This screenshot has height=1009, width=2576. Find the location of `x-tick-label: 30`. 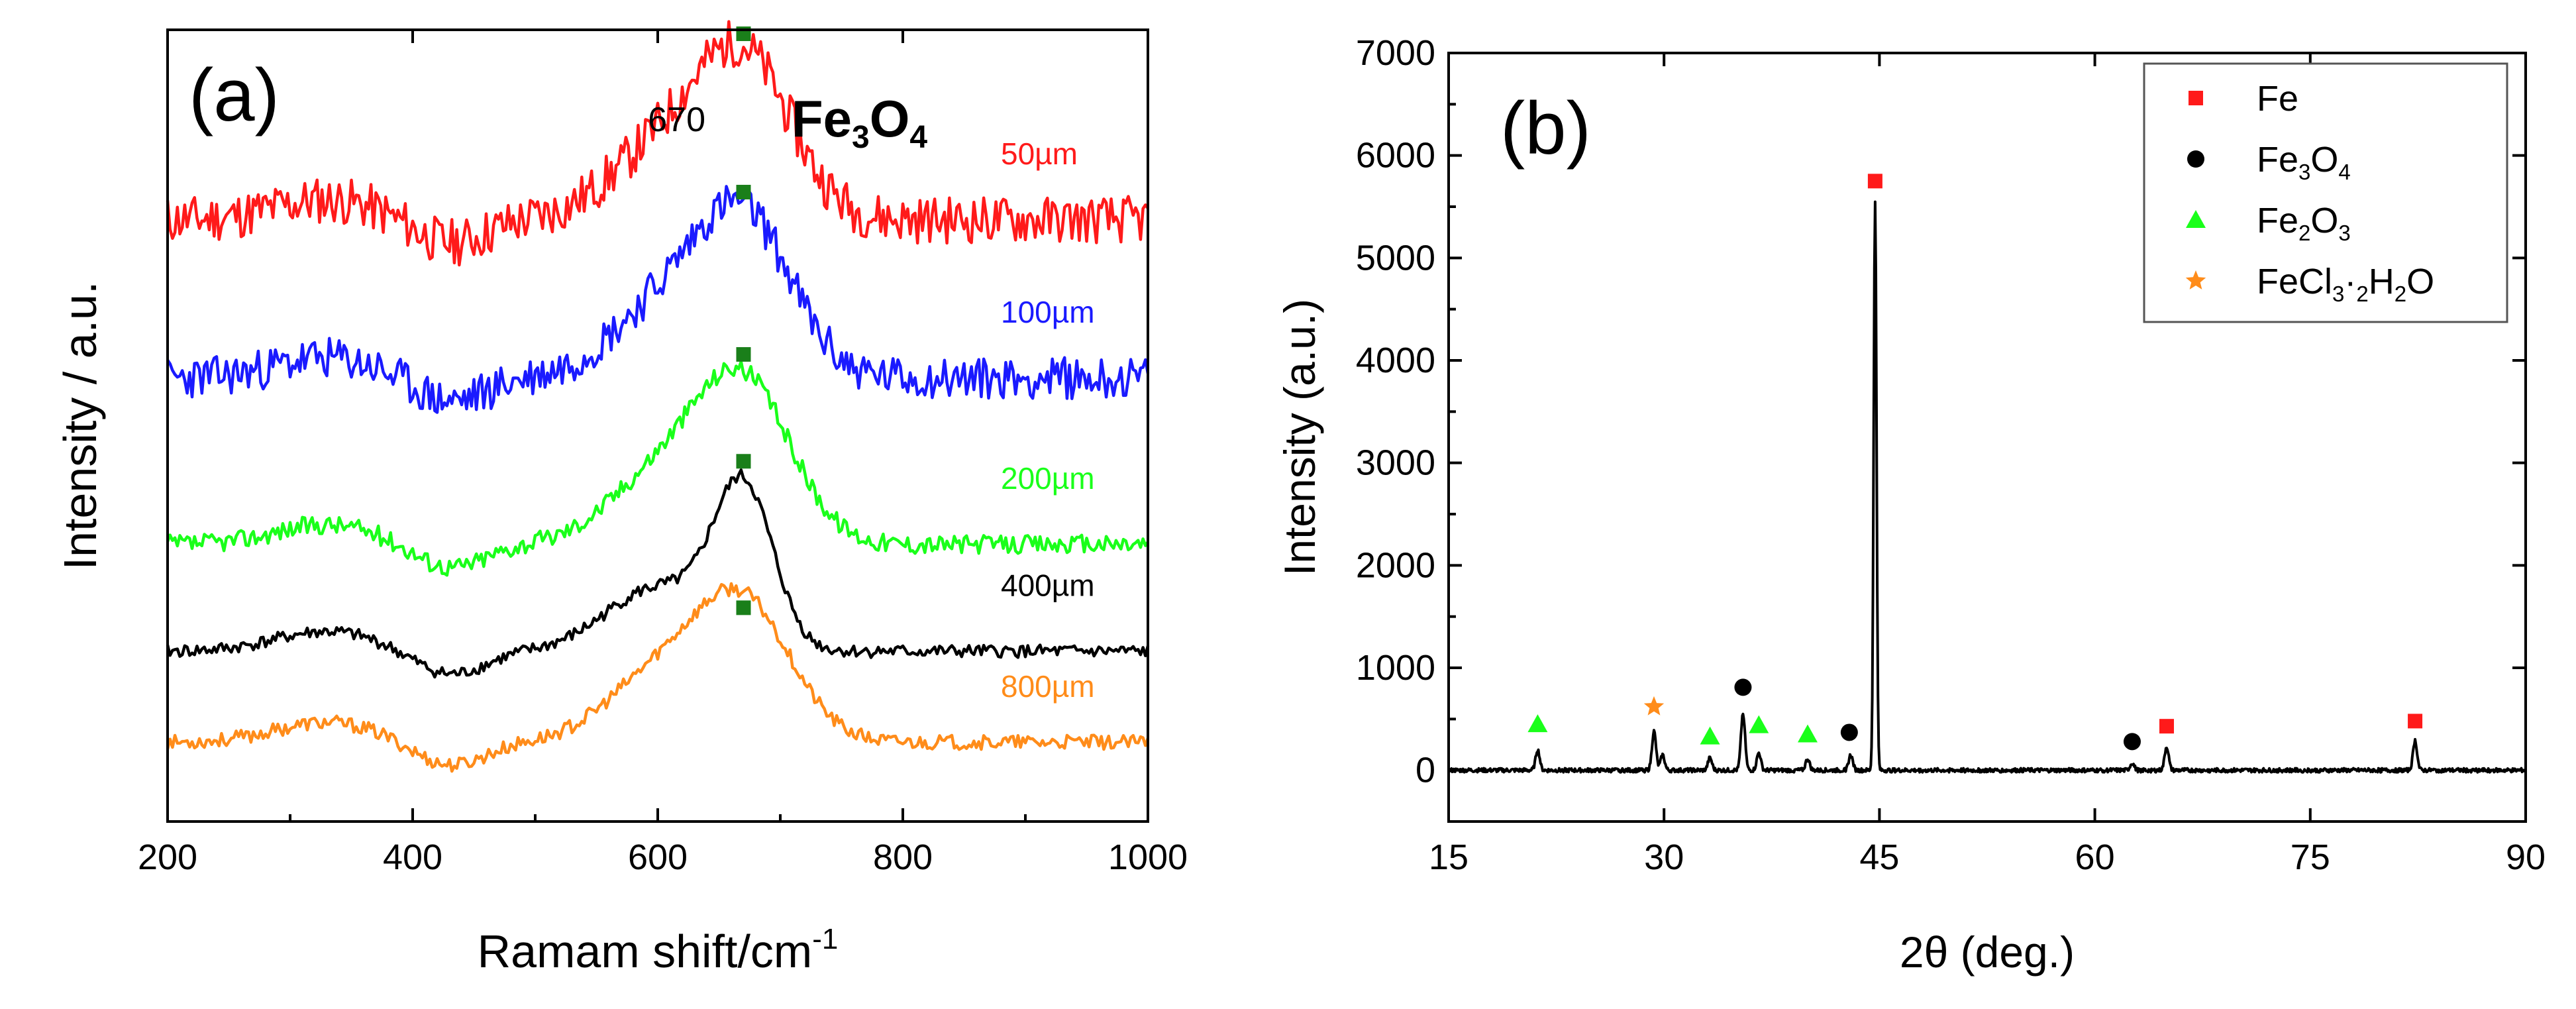

x-tick-label: 30 is located at coordinates (1664, 857).